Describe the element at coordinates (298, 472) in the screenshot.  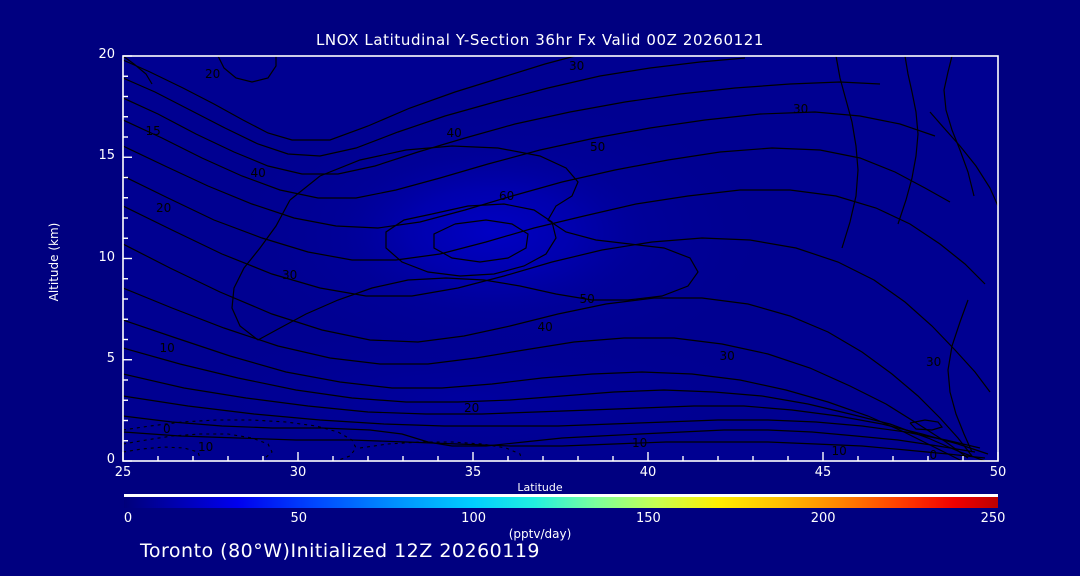
I see `x-tick-label: 30` at that location.